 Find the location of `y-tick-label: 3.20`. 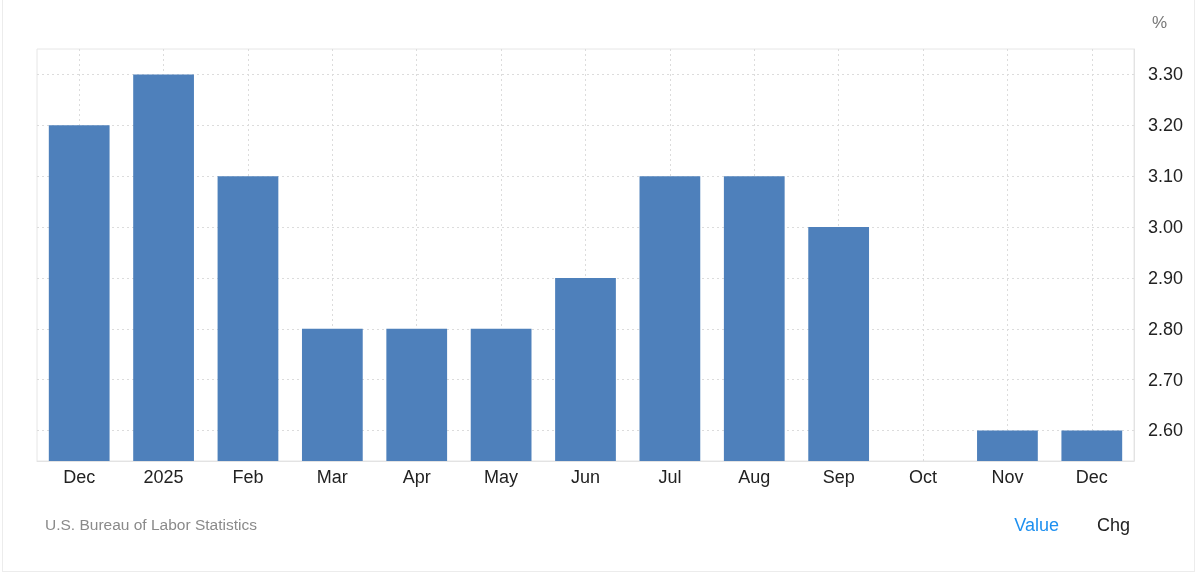

y-tick-label: 3.20 is located at coordinates (1166, 125).